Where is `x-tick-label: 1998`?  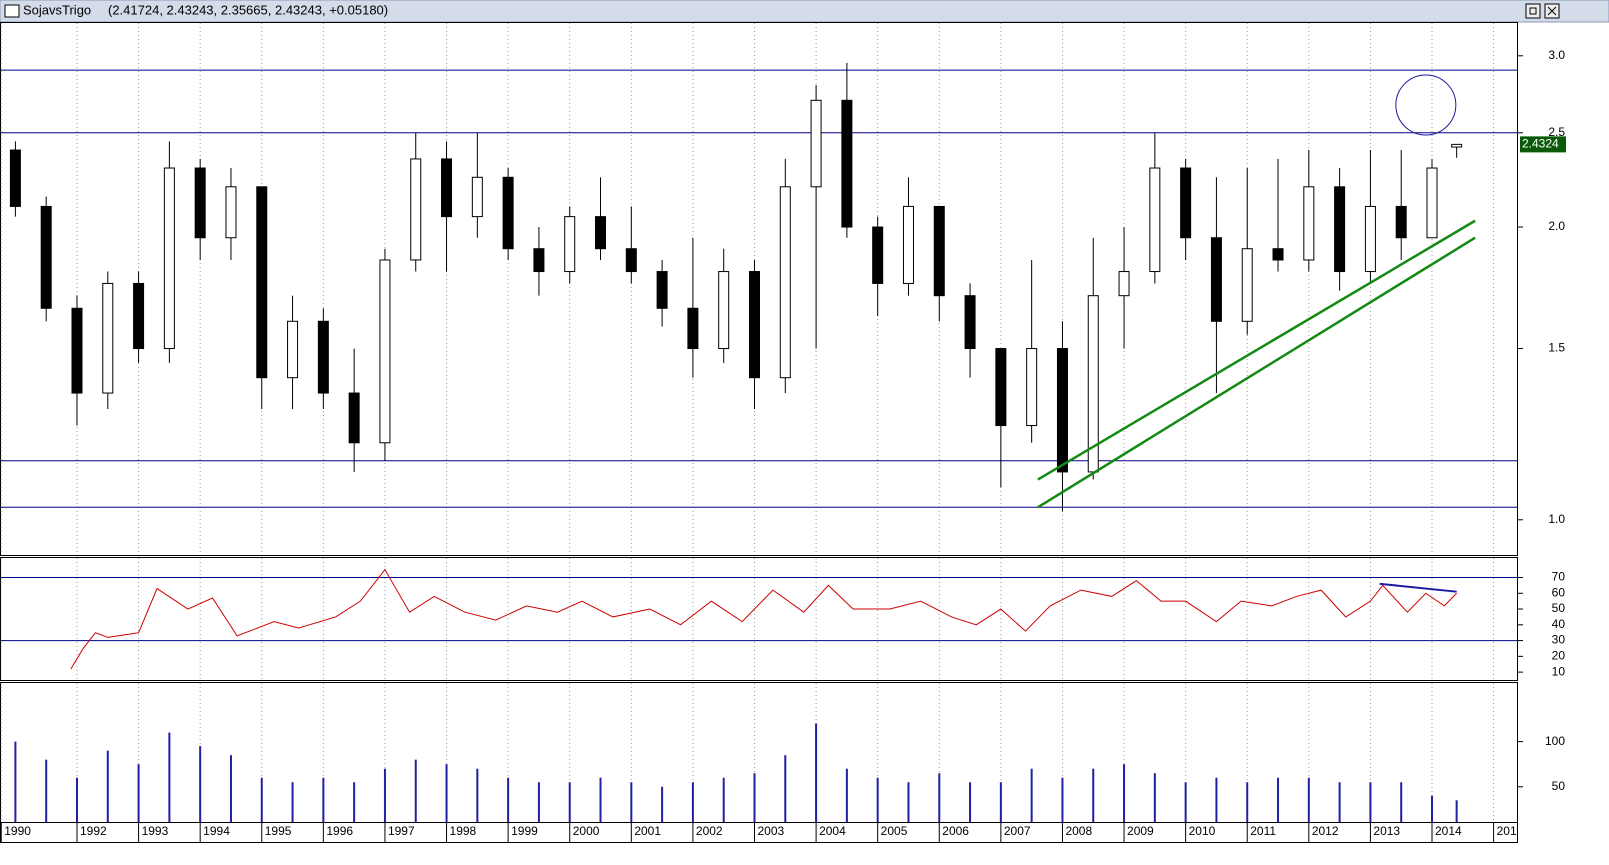
x-tick-label: 1998 is located at coordinates (463, 831).